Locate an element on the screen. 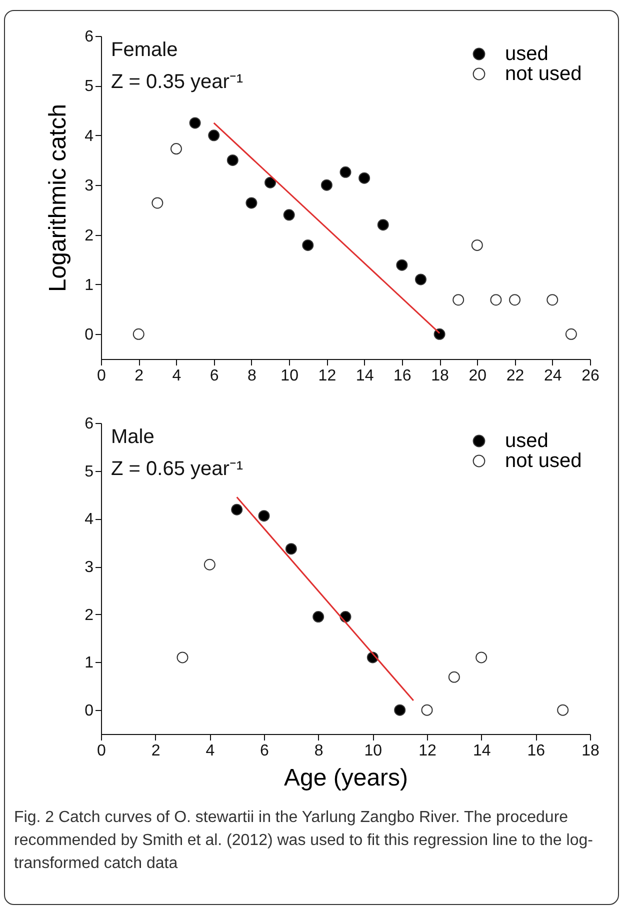 The image size is (627, 913). annotation: Z = 0.35 year⁻¹ is located at coordinates (177, 82).